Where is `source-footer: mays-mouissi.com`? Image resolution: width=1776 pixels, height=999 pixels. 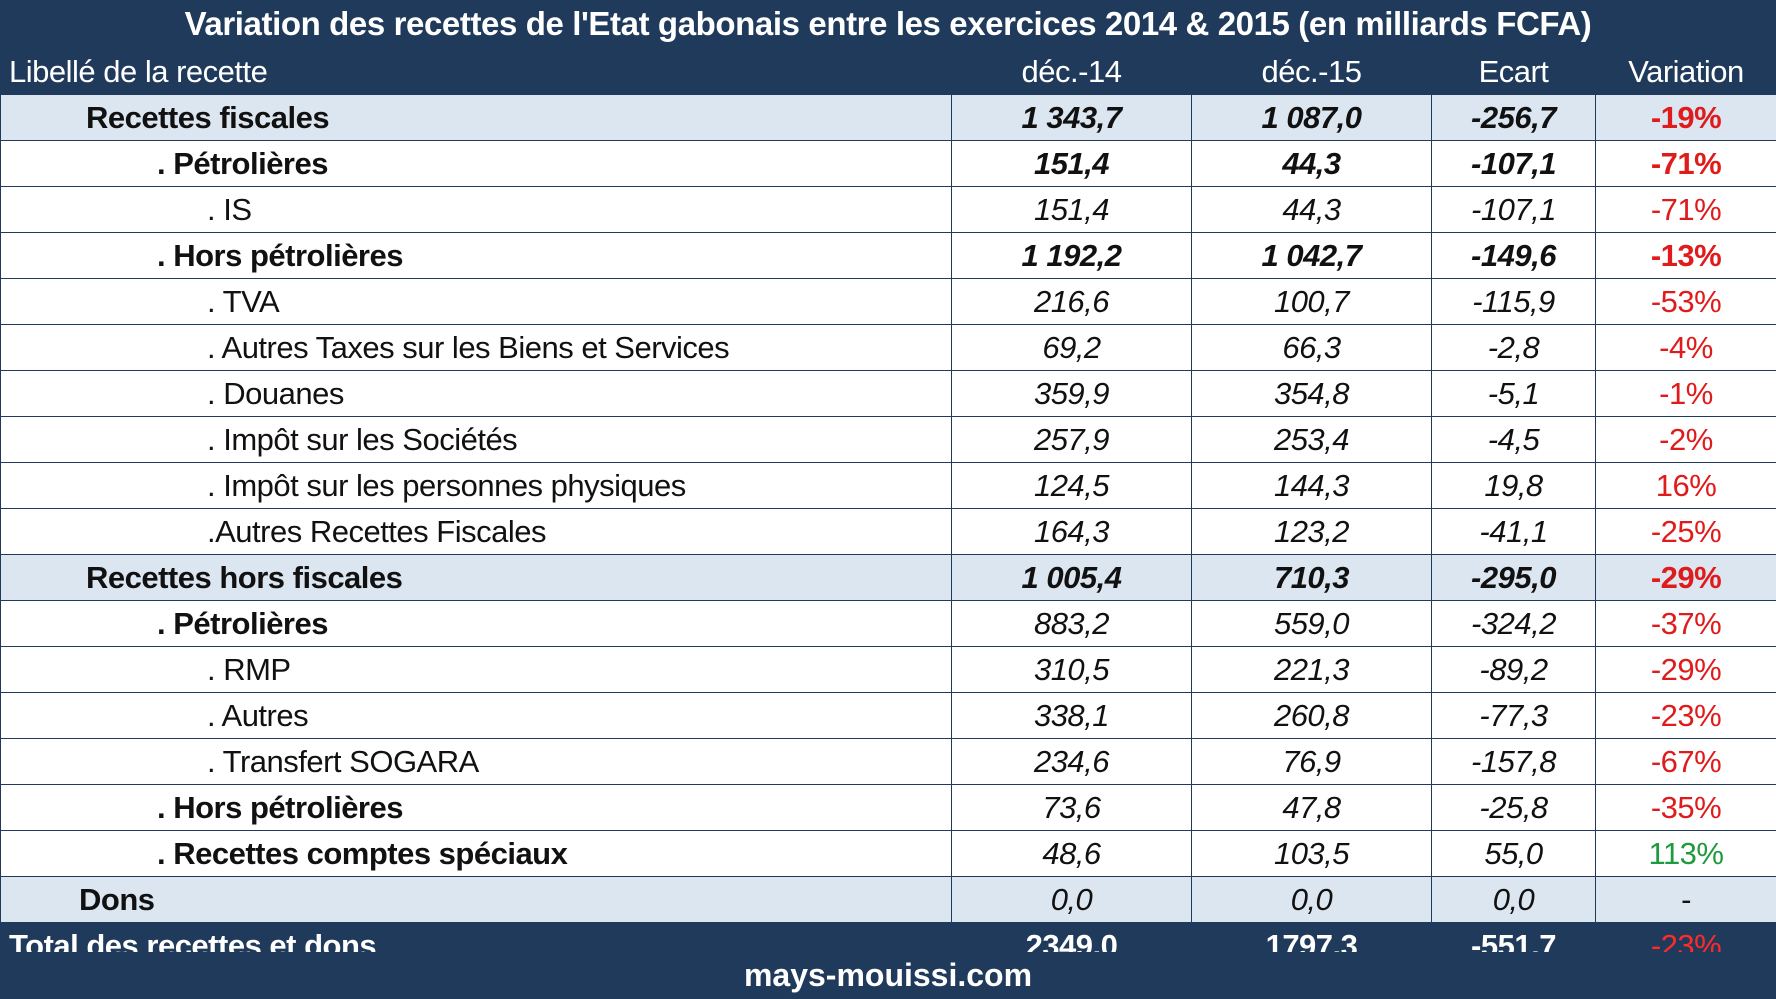 source-footer: mays-mouissi.com is located at coordinates (888, 975).